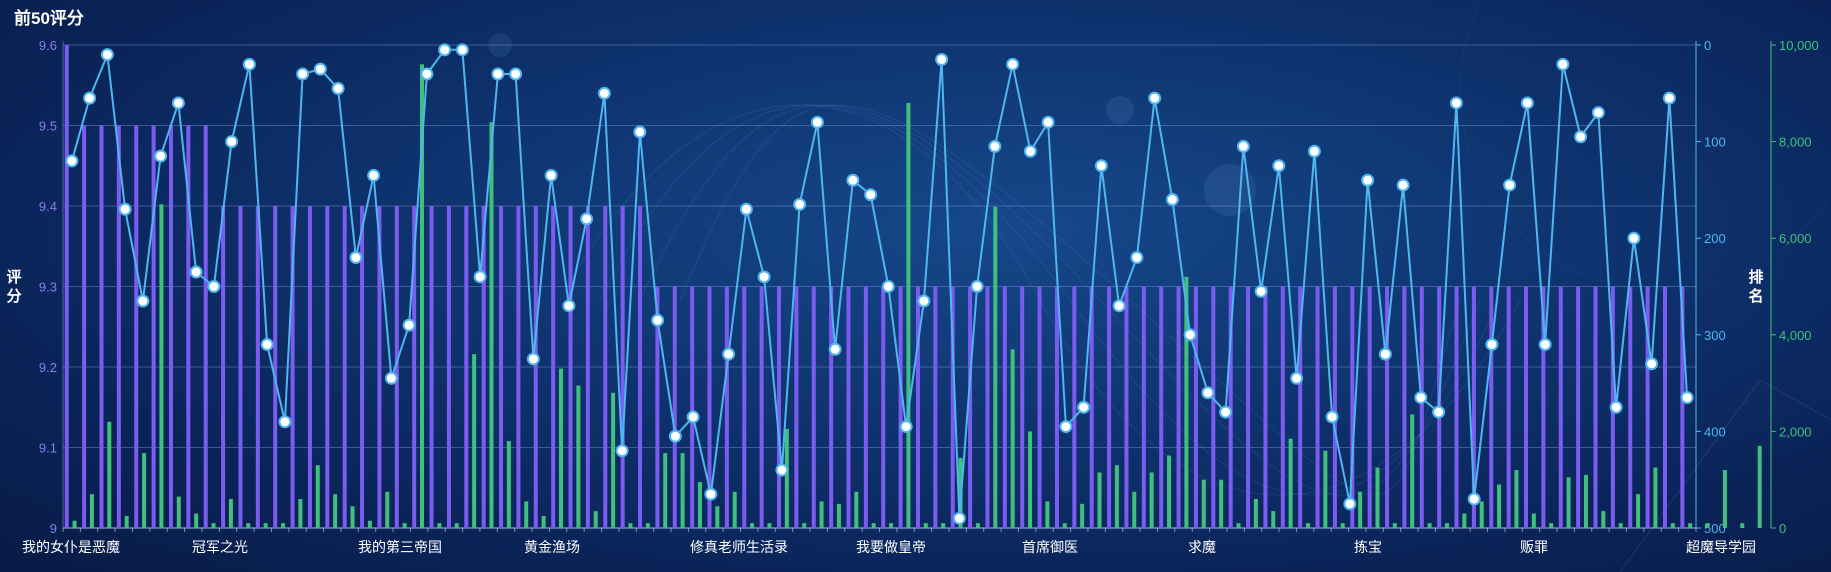 This screenshot has height=572, width=1831. Describe the element at coordinates (1645, 145) in the screenshot. I see `decor-ring` at that location.